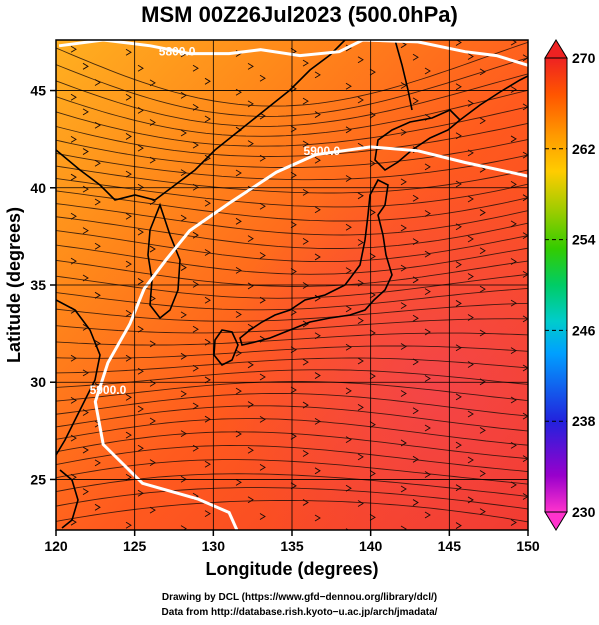 The height and width of the screenshot is (625, 599). I want to click on x-tick-label: 120, so click(56, 546).